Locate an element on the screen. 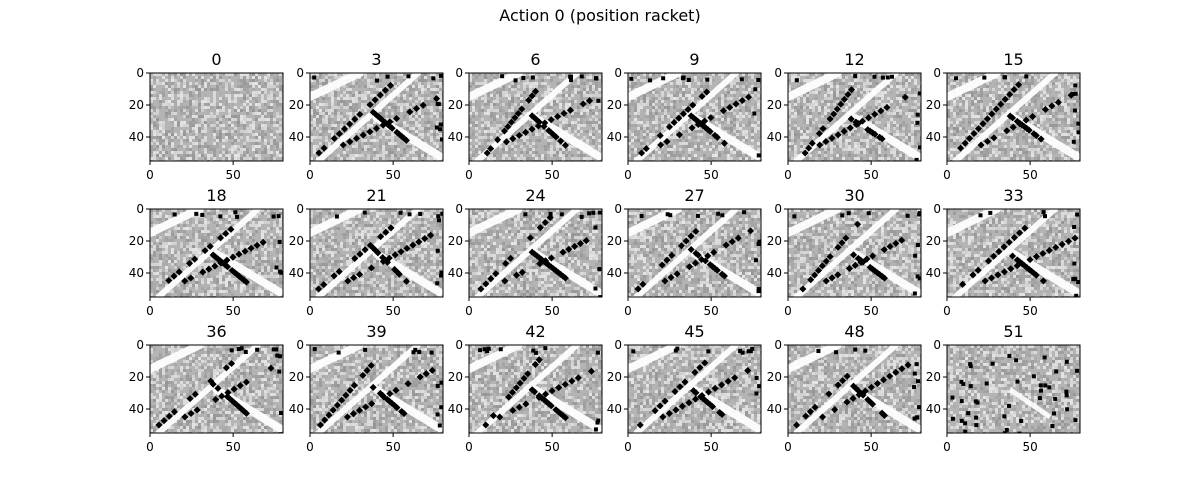 This screenshot has width=1200, height=500. panel-title: 9 is located at coordinates (694, 59).